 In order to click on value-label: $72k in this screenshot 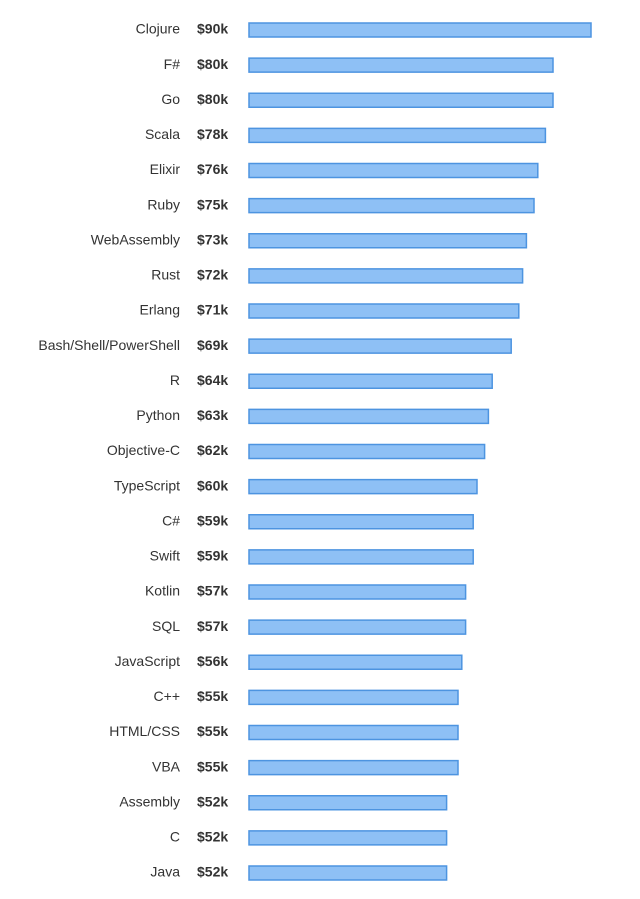, I will do `click(212, 275)`.